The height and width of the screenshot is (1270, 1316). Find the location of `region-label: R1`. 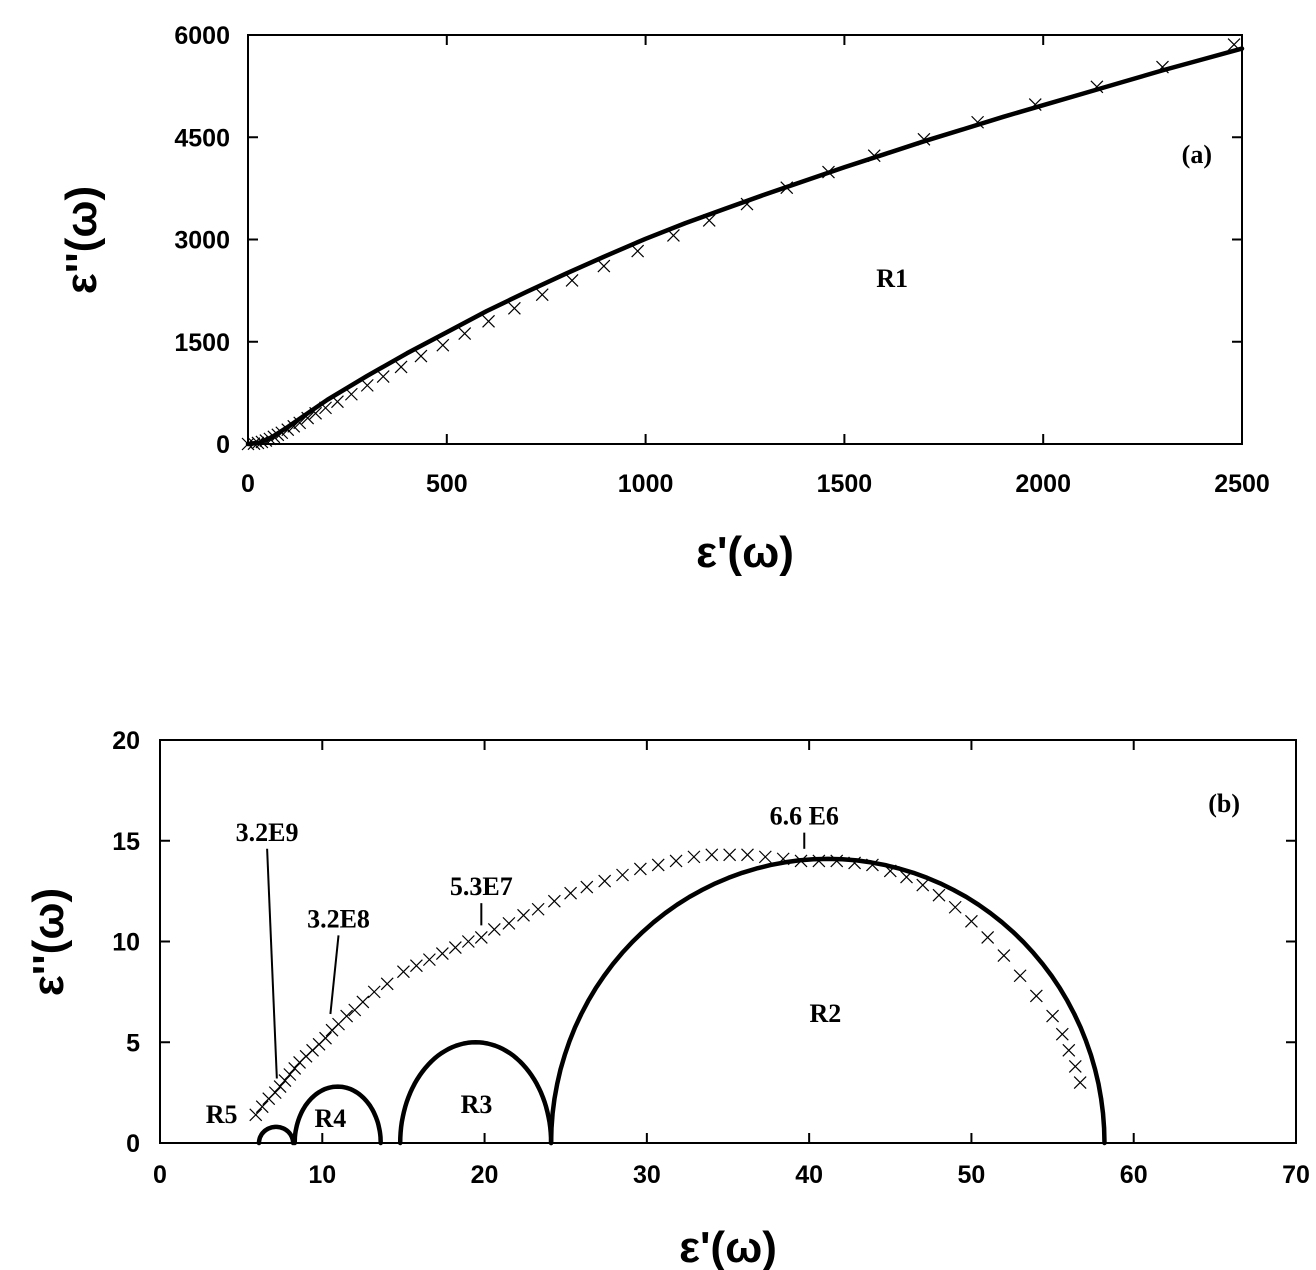

region-label: R1 is located at coordinates (892, 278).